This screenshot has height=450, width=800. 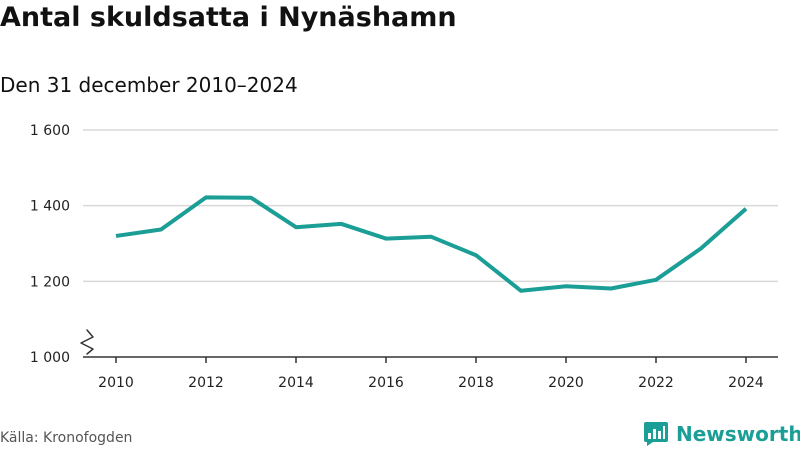 I want to click on y-tick-label: 1 000, so click(x=50, y=358).